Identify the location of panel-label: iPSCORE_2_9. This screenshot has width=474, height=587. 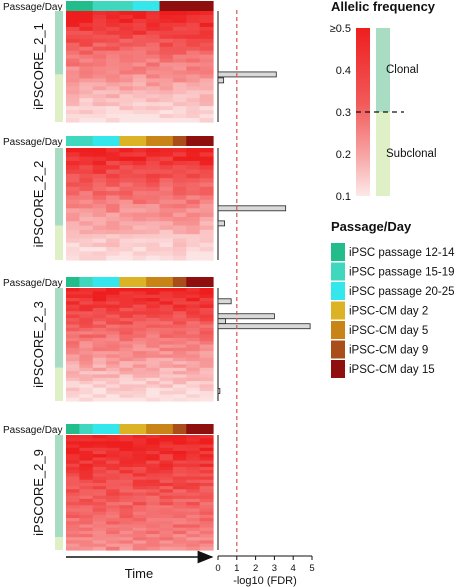
(38, 492).